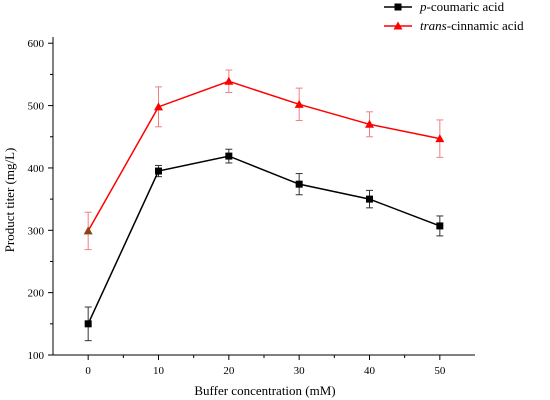  Describe the element at coordinates (88, 371) in the screenshot. I see `x-tick-label: 0` at that location.